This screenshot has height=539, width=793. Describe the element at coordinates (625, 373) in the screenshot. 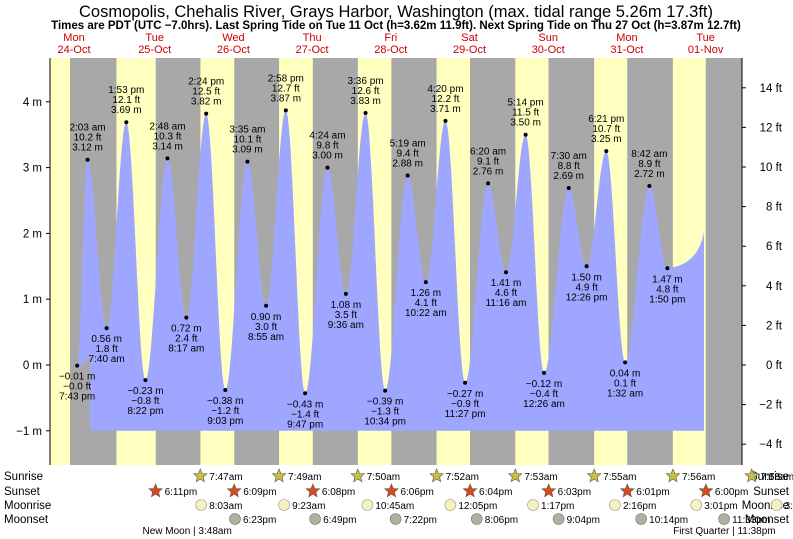

I see `low-tide-m: 0.04 m` at that location.